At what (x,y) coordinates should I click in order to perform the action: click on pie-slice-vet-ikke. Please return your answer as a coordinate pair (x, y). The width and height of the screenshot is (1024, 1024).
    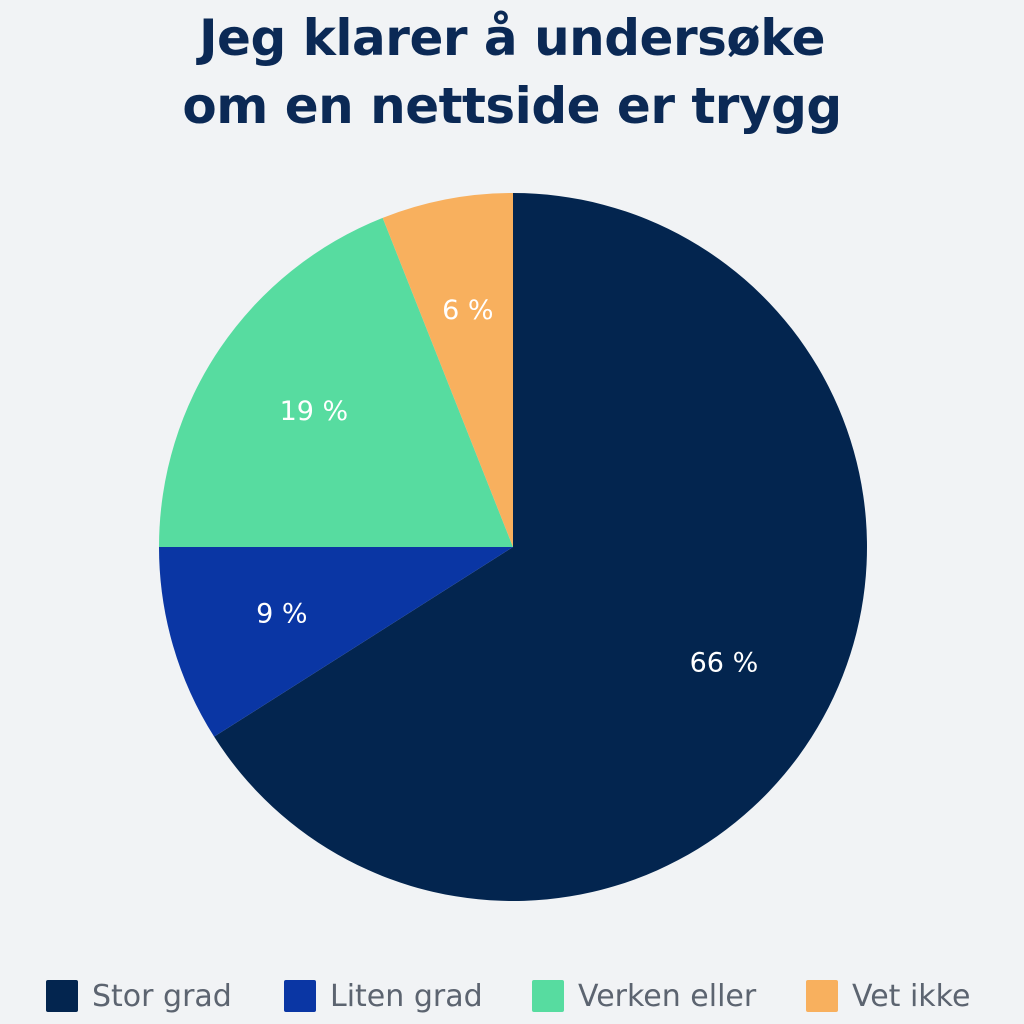
    Looking at the image, I should click on (447, 370).